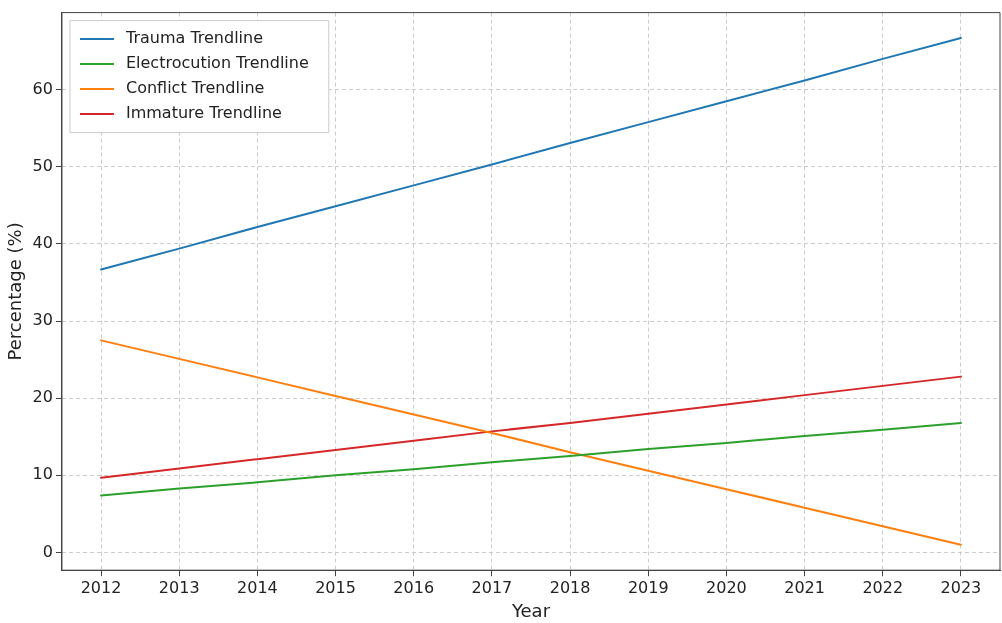 This screenshot has width=1002, height=623. What do you see at coordinates (42, 243) in the screenshot?
I see `y-tick-label: 40` at bounding box center [42, 243].